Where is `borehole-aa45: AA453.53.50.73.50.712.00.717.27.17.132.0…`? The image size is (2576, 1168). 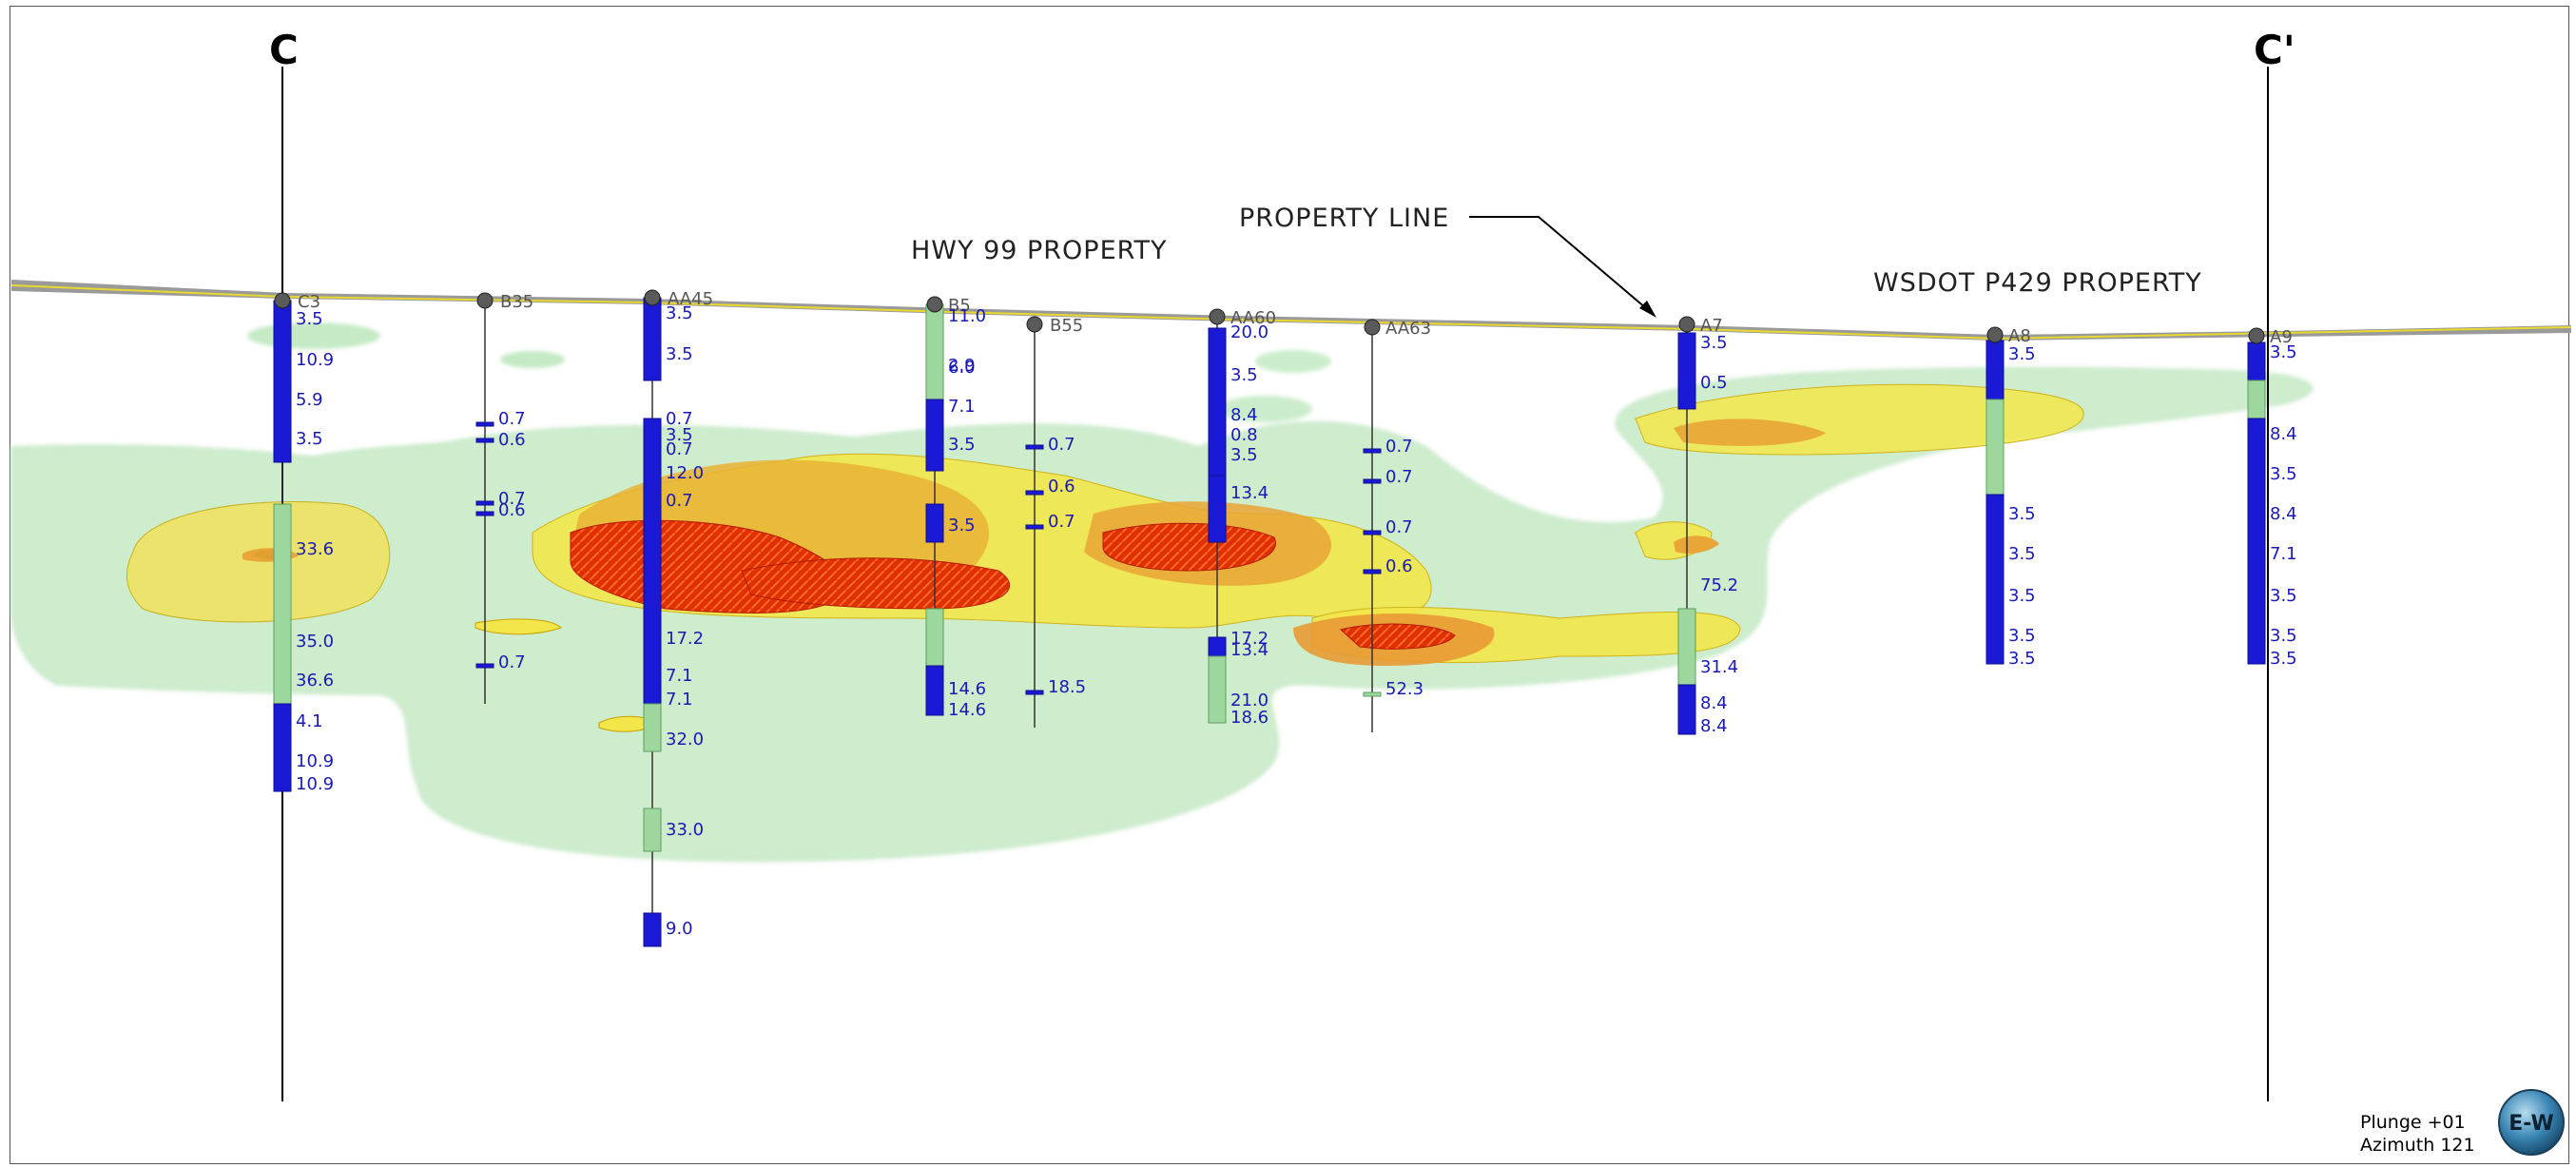
borehole-aa45: AA453.53.50.73.50.712.00.717.27.17.132.0… is located at coordinates (678, 618).